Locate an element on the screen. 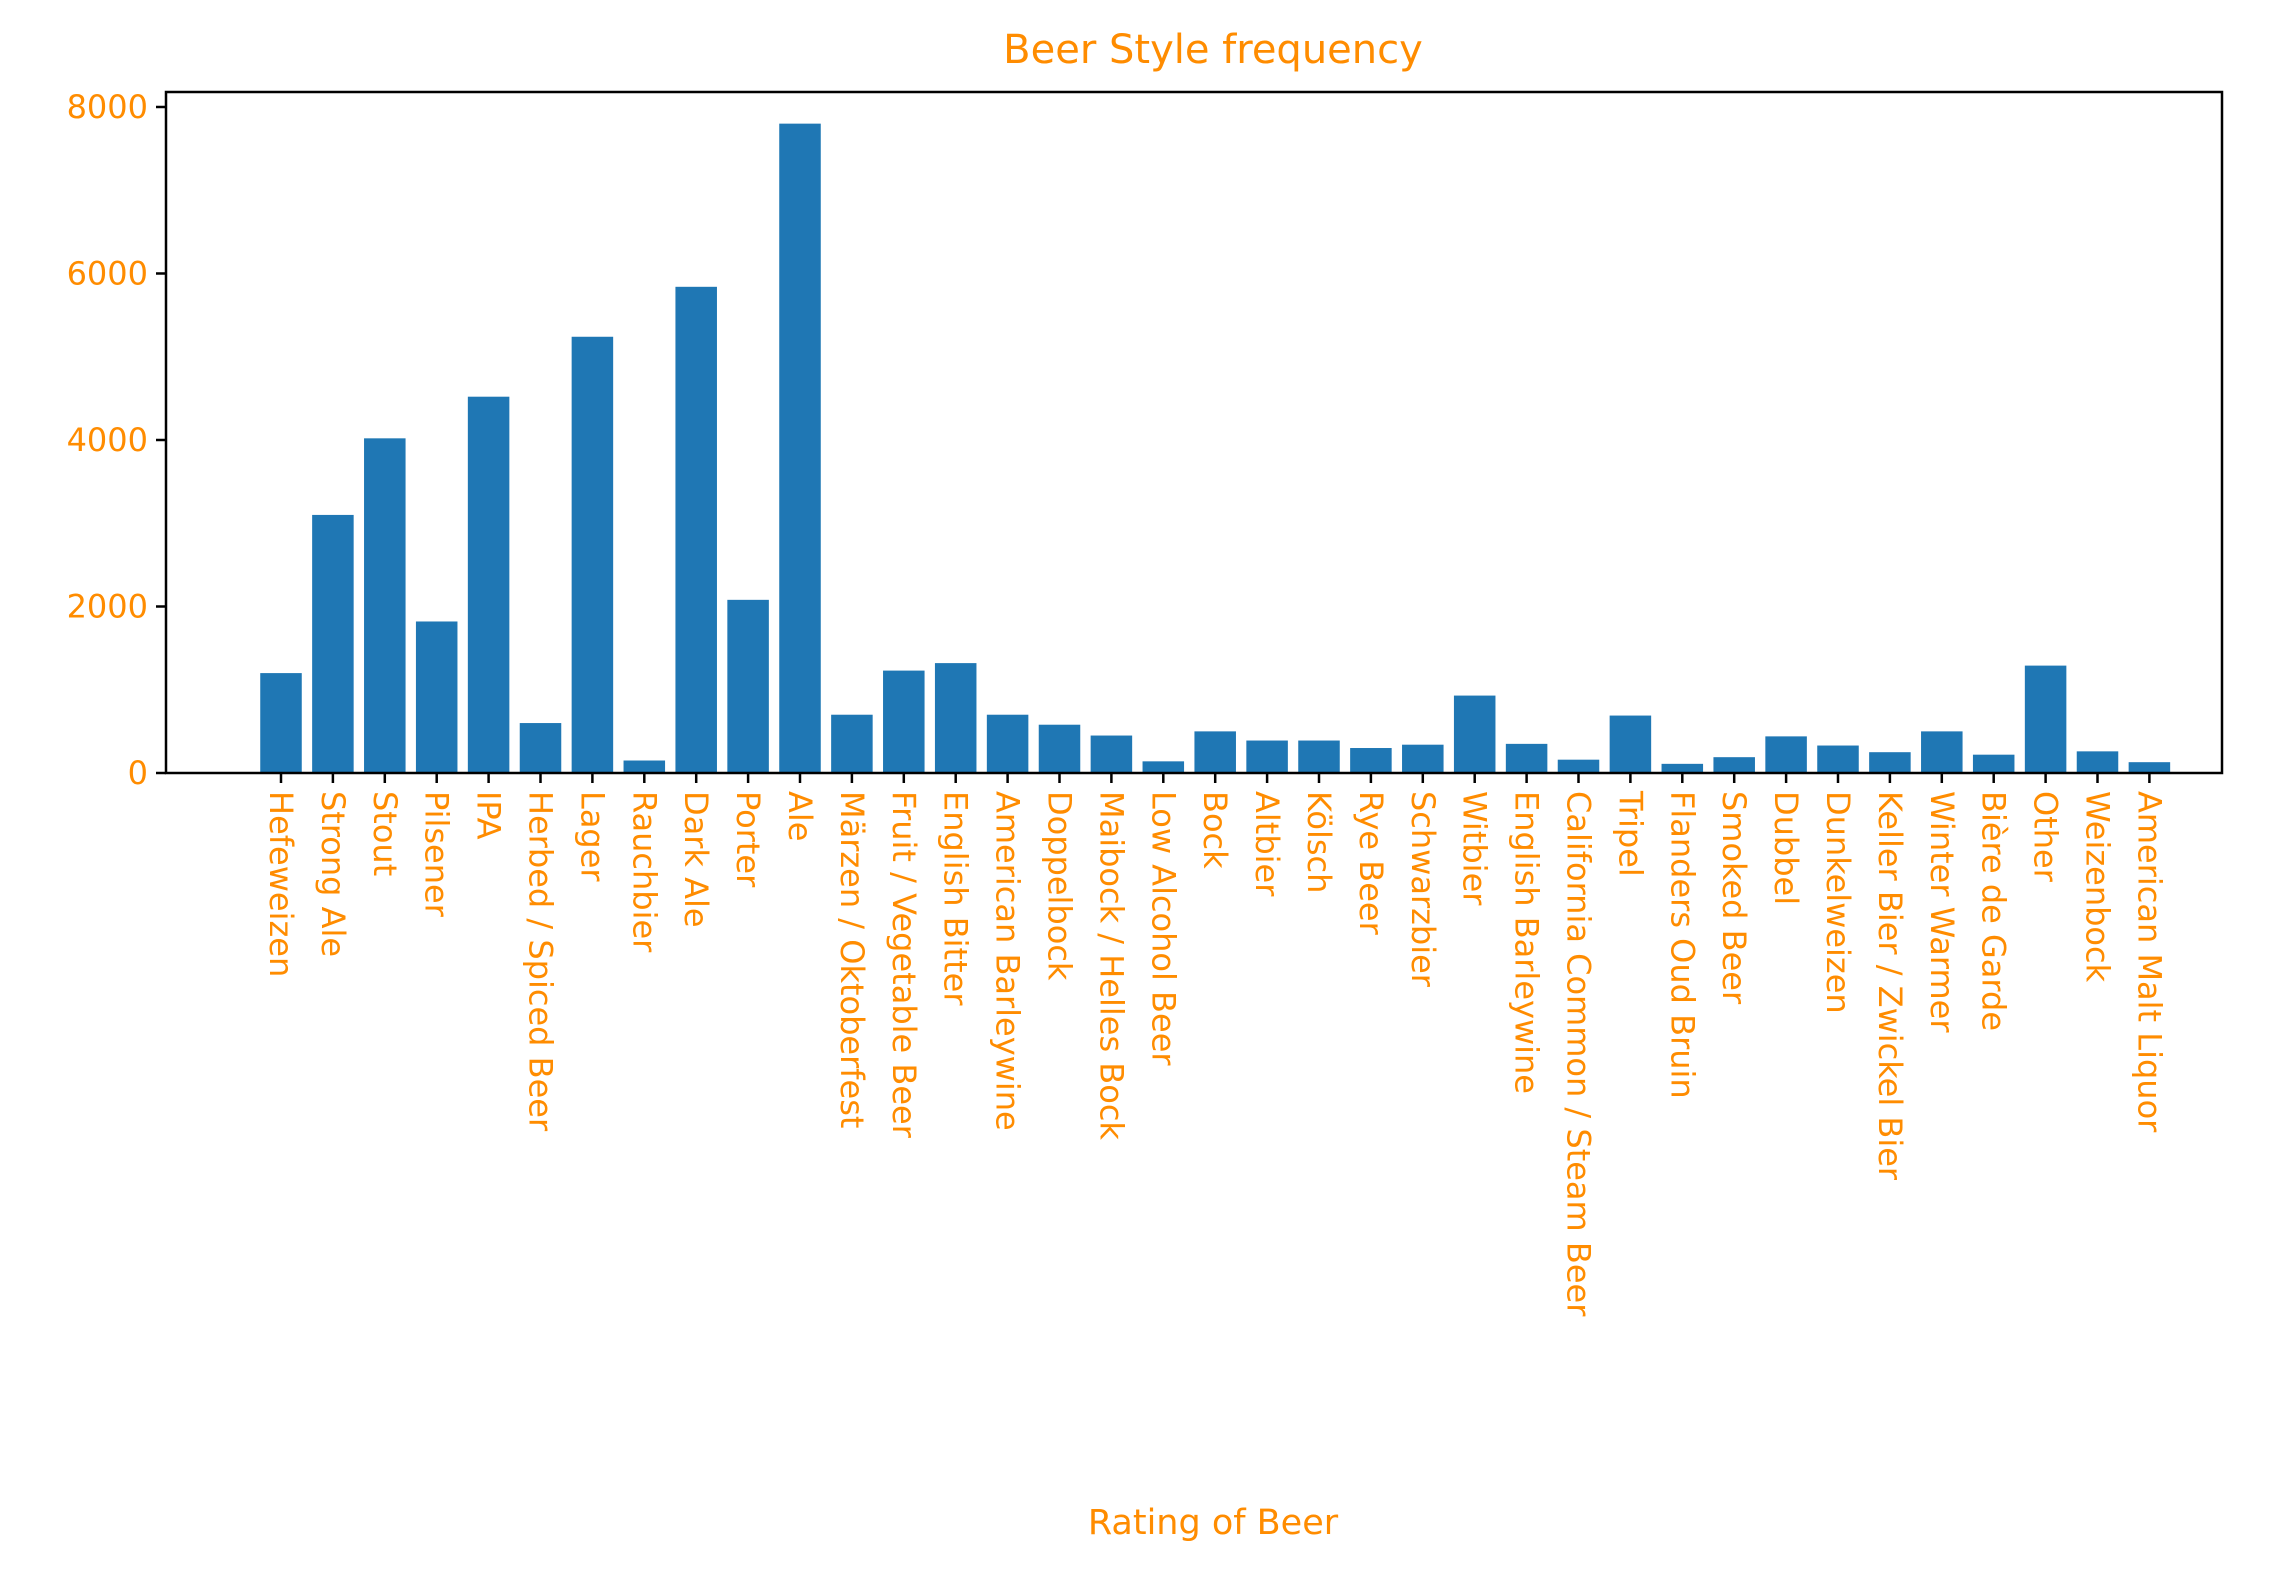 The image size is (2287, 1573). x-tick-label-16: Doppelbock is located at coordinates (1060, 886).